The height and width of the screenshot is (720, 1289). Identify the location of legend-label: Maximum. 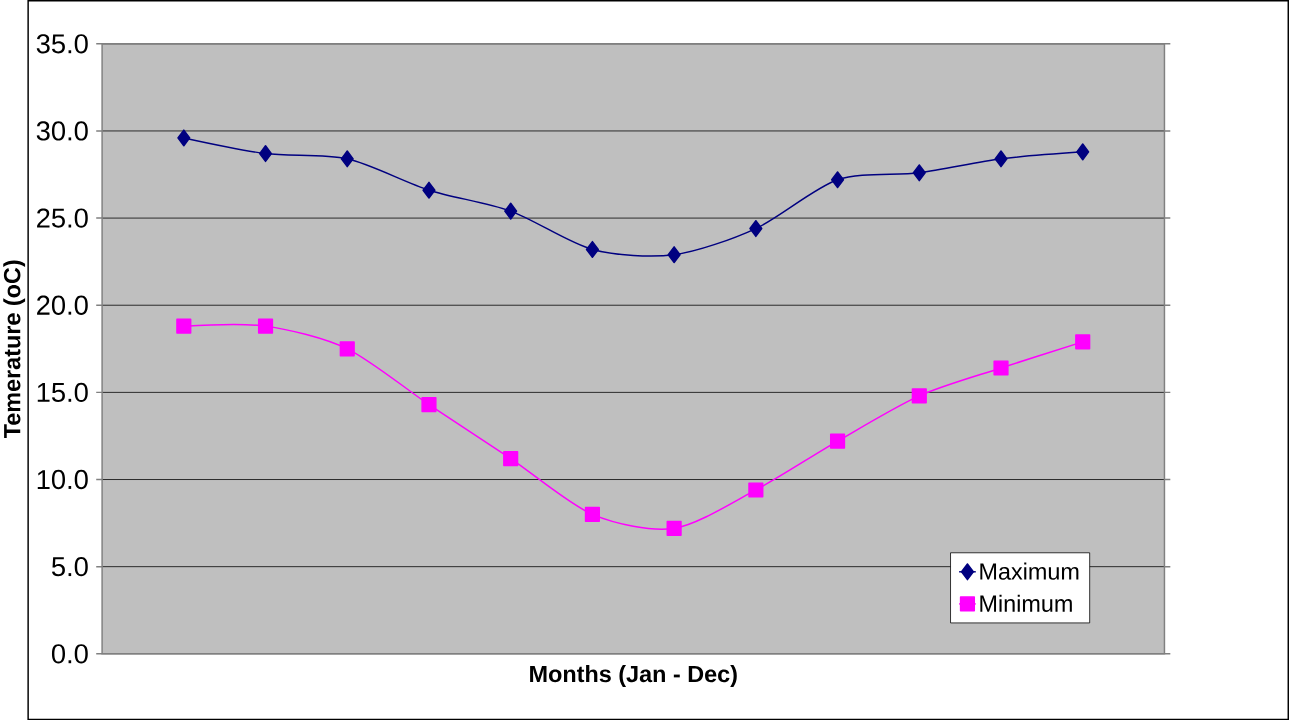
(1029, 571).